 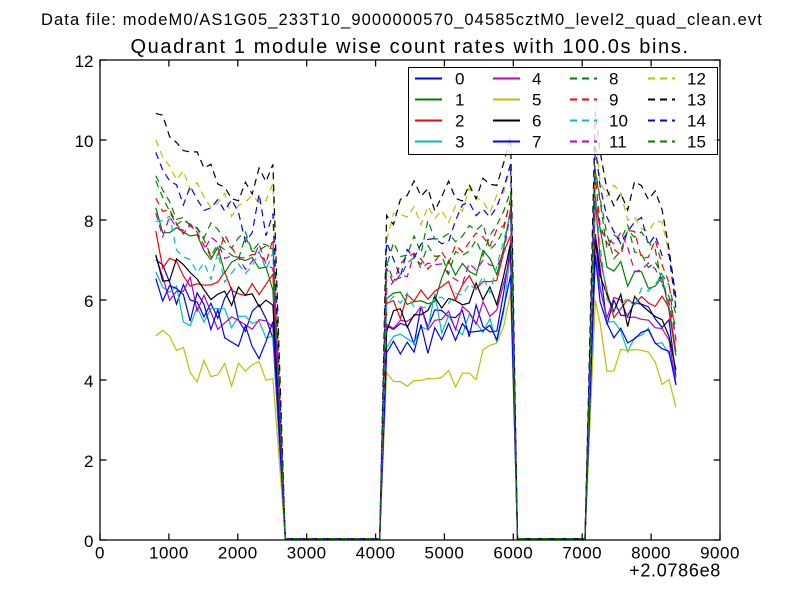 I want to click on svg-text: 11, so click(x=618, y=142).